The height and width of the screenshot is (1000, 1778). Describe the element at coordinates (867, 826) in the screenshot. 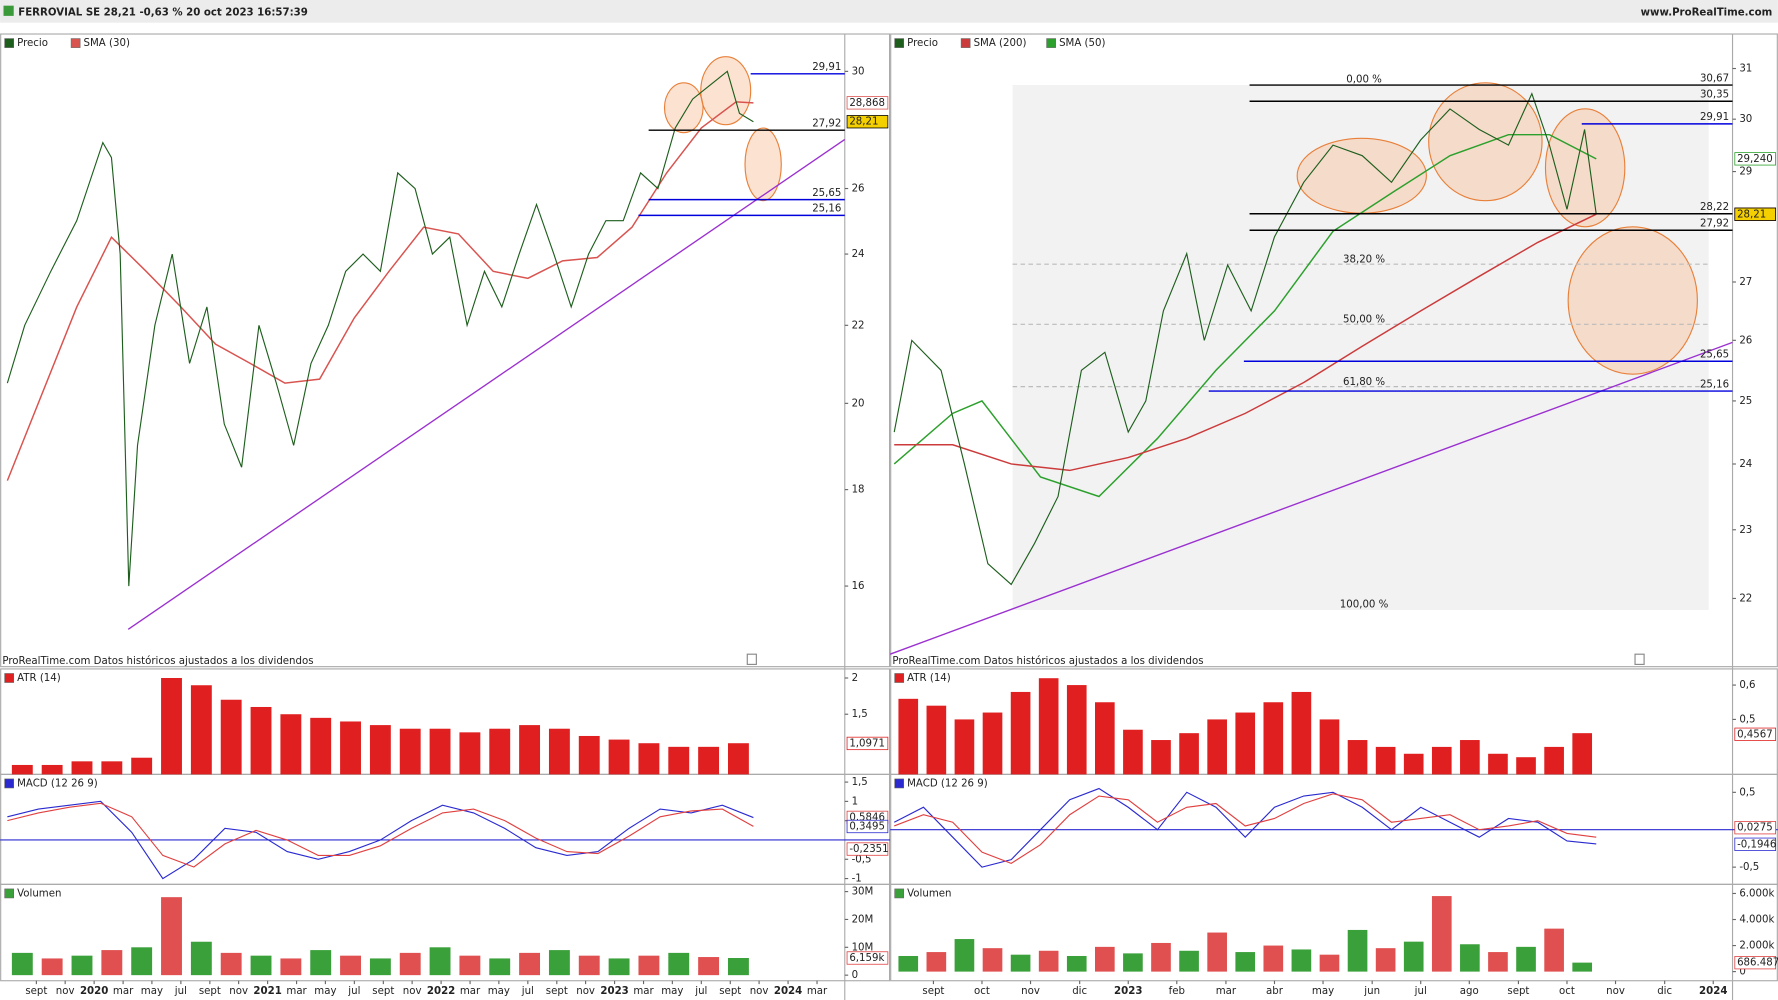

I see `value-tag-label: 0,3495` at that location.